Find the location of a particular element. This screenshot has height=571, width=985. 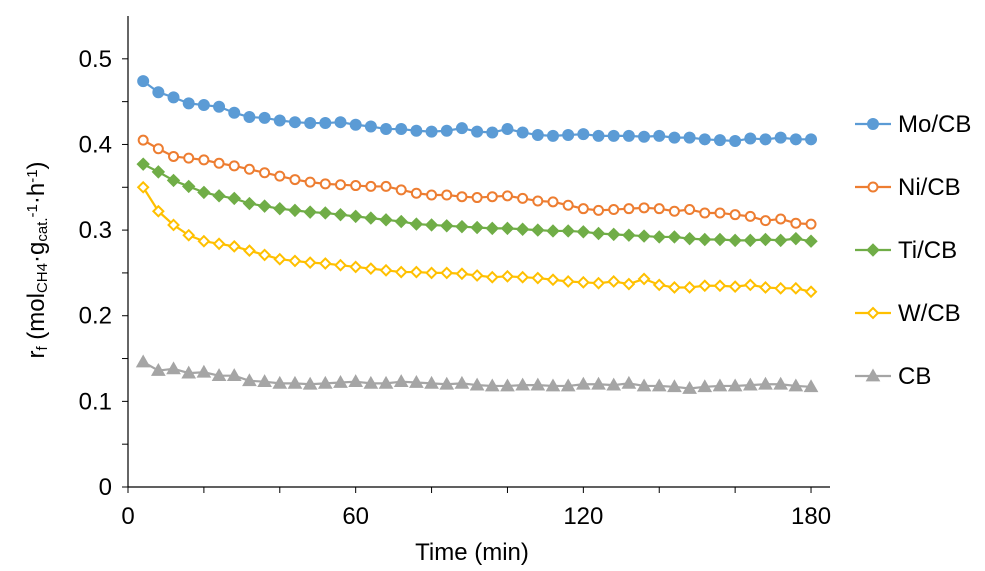

y-tick-label: 0 is located at coordinates (105, 487).